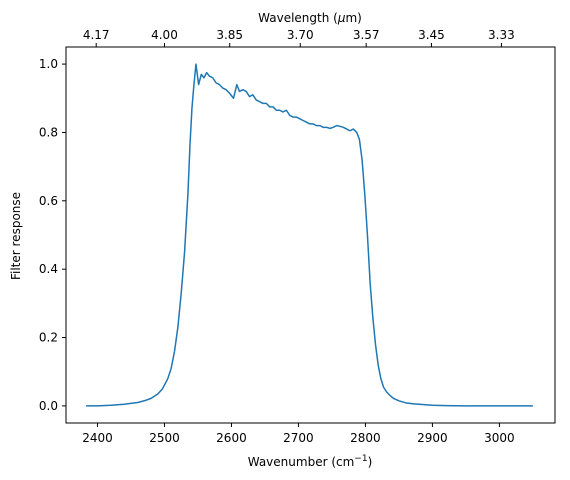 The image size is (570, 480). What do you see at coordinates (300, 35) in the screenshot?
I see `top-tick-label: 3.70` at bounding box center [300, 35].